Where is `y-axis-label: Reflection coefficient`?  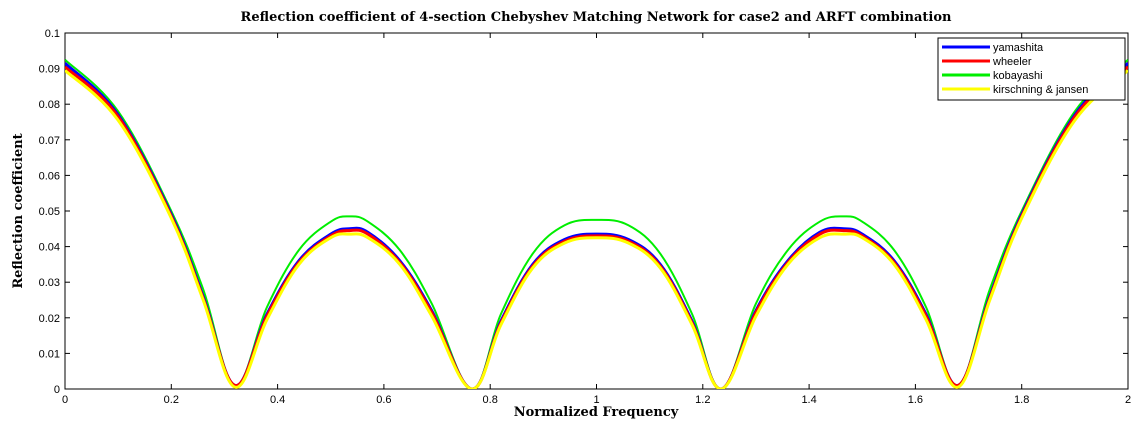 y-axis-label: Reflection coefficient is located at coordinates (18, 210).